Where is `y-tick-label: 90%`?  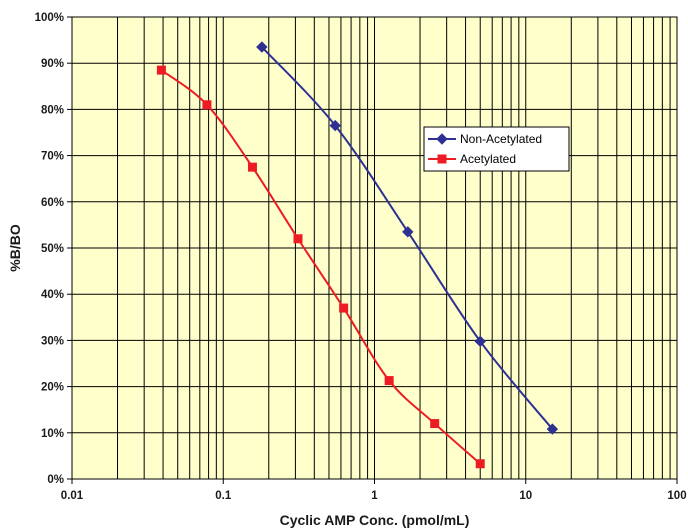 y-tick-label: 90% is located at coordinates (52, 64).